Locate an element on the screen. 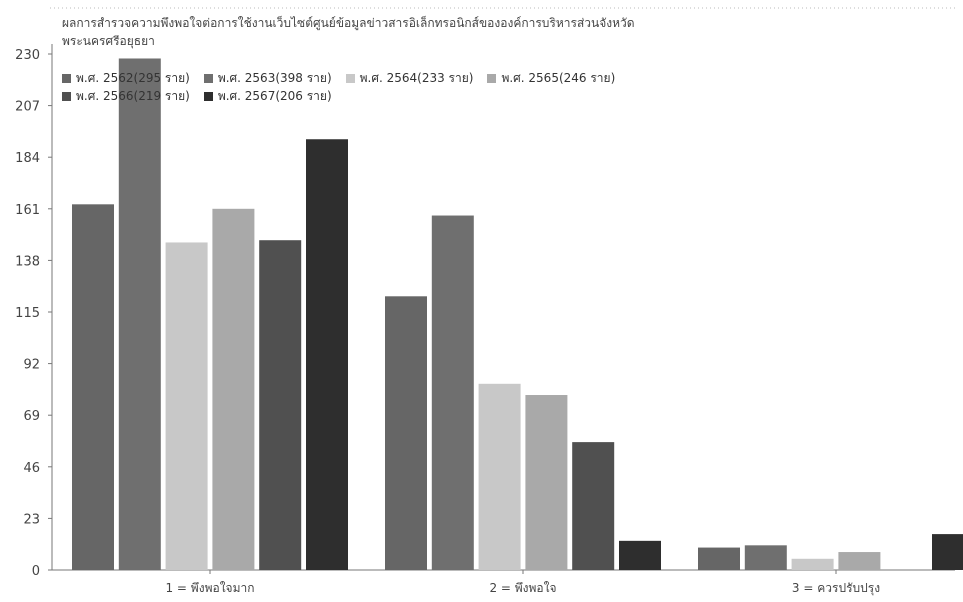  legend-label: พ.ศ. 2565(246 ราย) is located at coordinates (558, 78).